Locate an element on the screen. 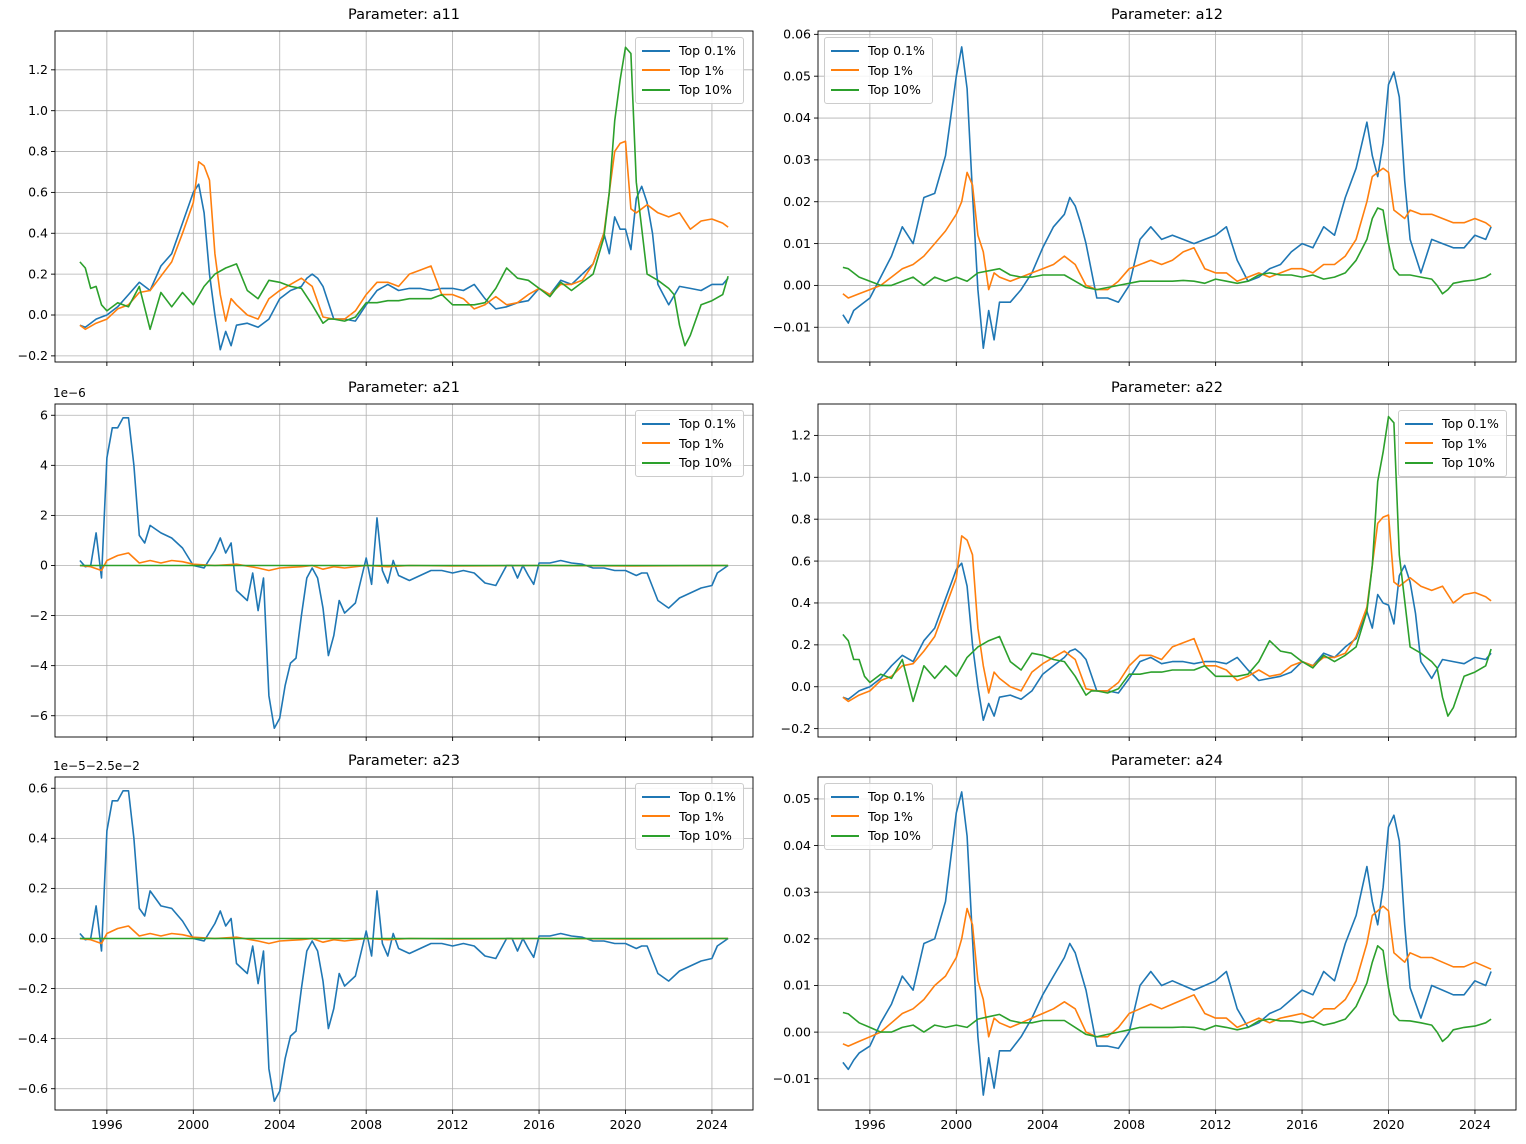 Image resolution: width=1526 pixels, height=1144 pixels. subplot-title: Parameter: a11 is located at coordinates (404, 15).